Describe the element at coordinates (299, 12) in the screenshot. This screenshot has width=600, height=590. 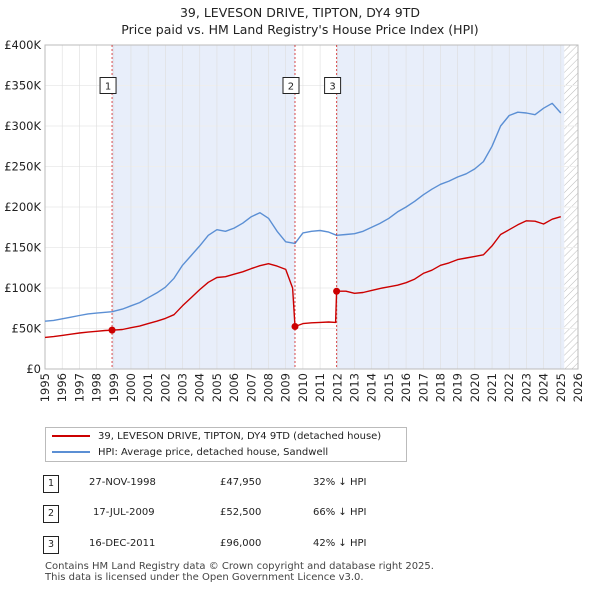
I see `title-line-1: 39, LEVESON DRIVE, TIPTON, DY4 9TD` at that location.